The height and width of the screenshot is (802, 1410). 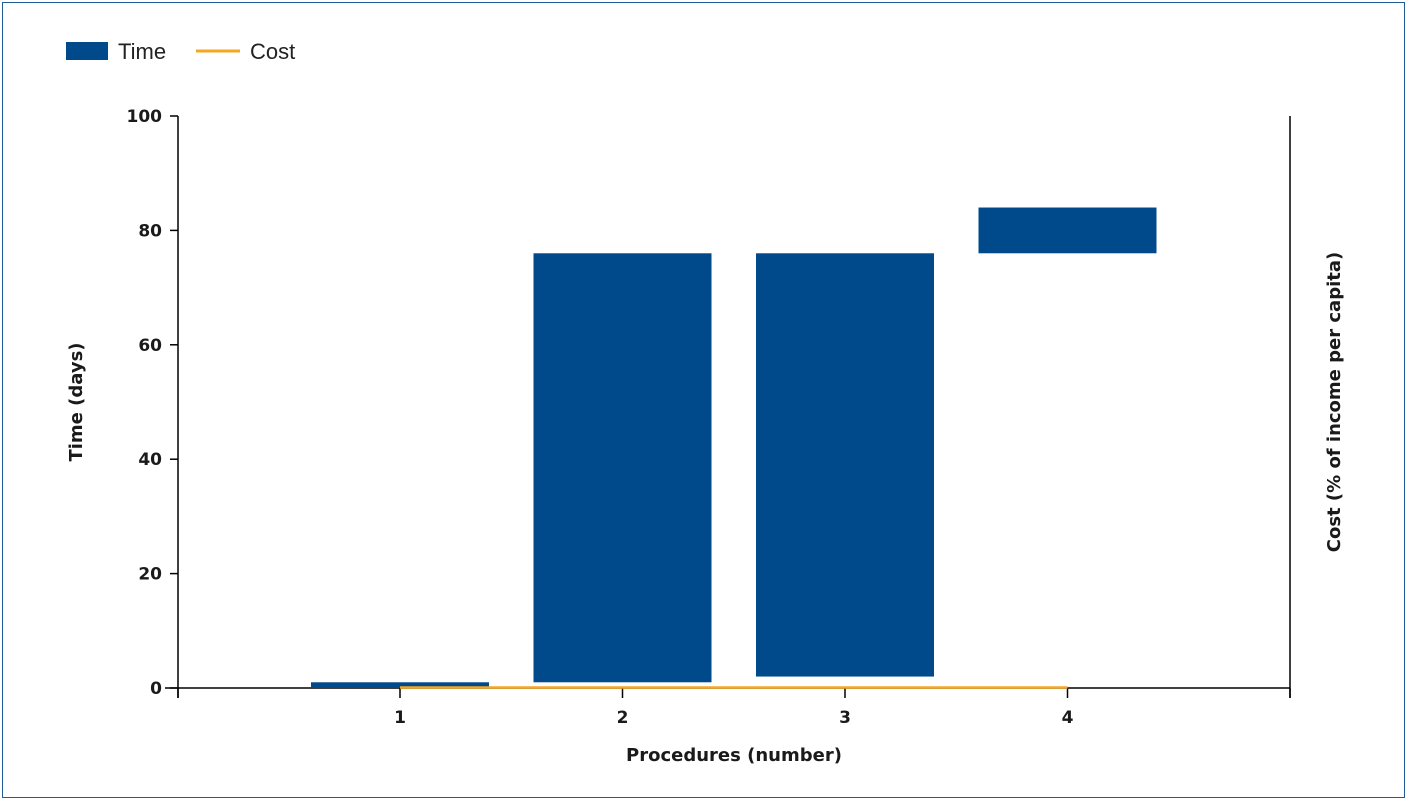 What do you see at coordinates (87, 51) in the screenshot?
I see `legend-time-swatch` at bounding box center [87, 51].